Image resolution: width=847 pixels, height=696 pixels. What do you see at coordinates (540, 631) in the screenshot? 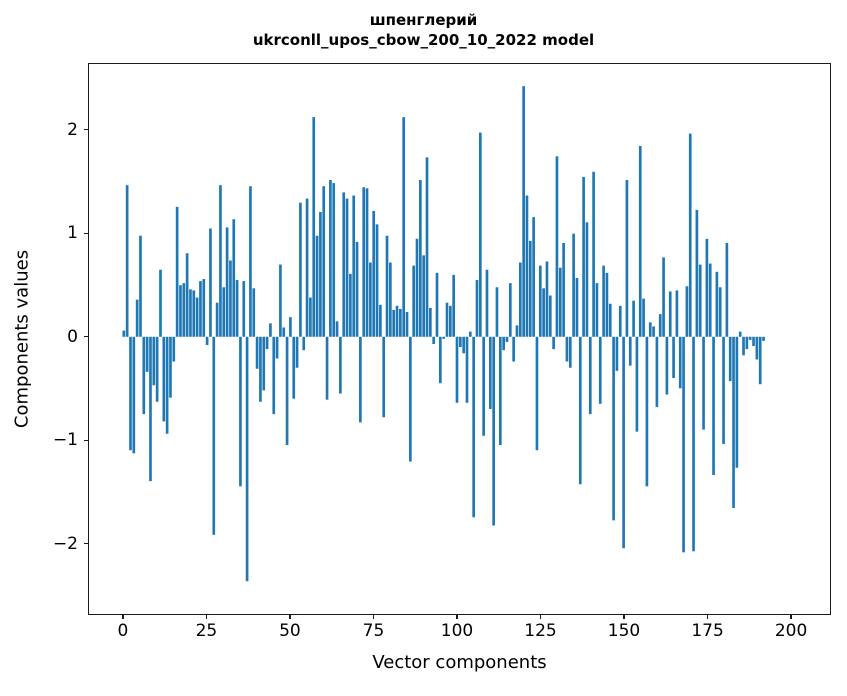
I see `x-tick-label: 125` at bounding box center [540, 631].